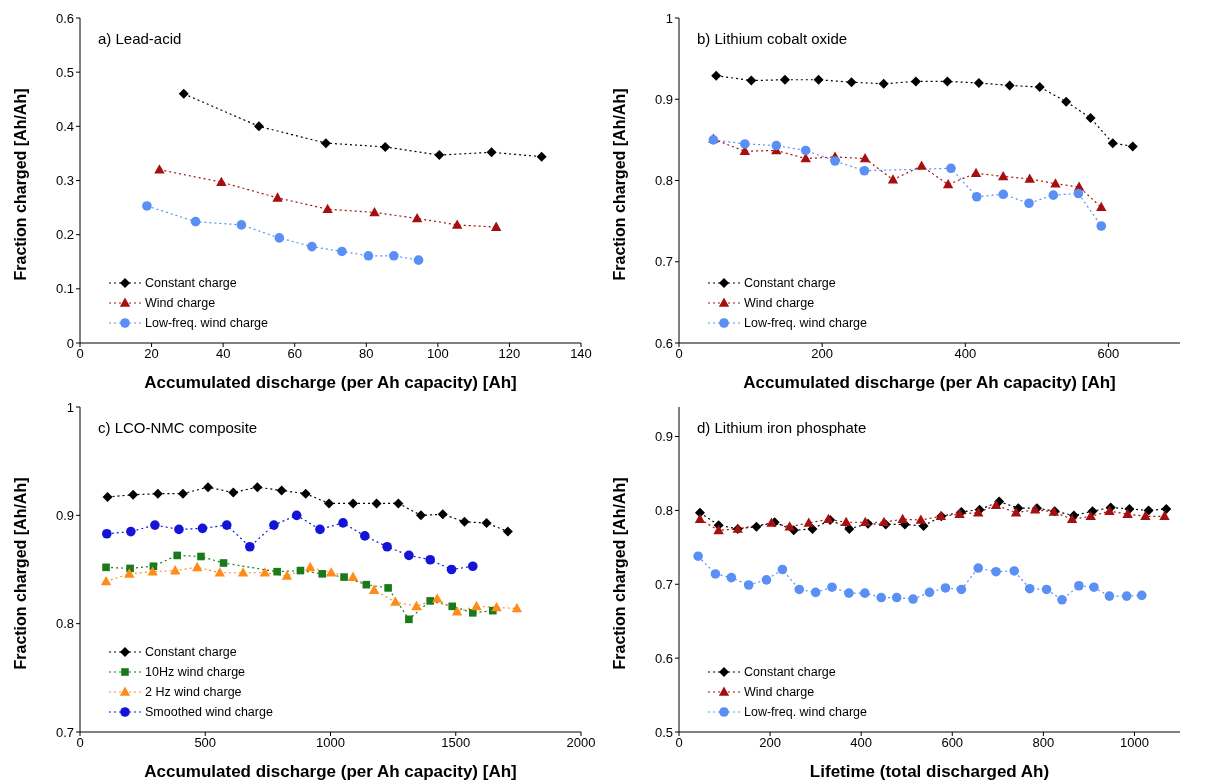  Describe the element at coordinates (140, 38) in the screenshot. I see `text: a) Lead-acid` at that location.